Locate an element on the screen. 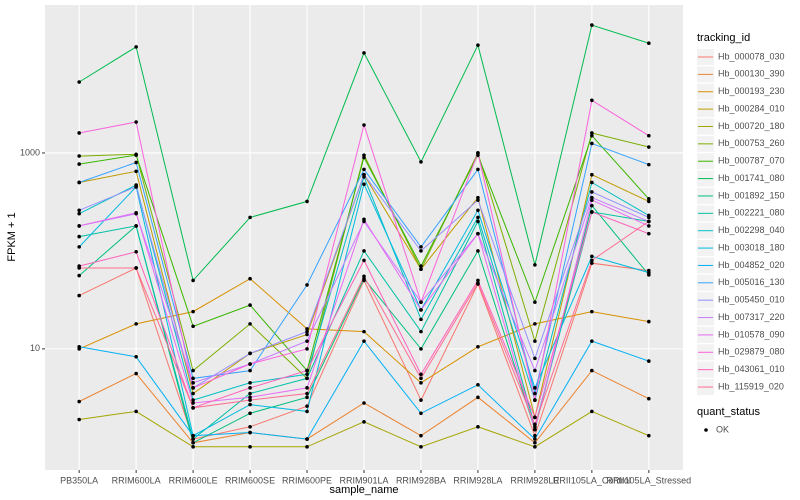  legend-label: Hb_002221_080 is located at coordinates (751, 213).